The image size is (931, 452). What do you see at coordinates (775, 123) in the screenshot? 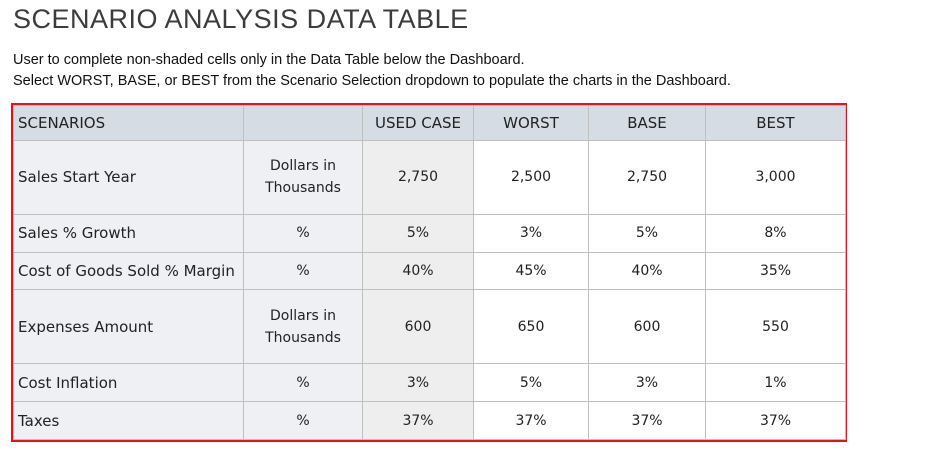
I see `header-cell: BEST` at bounding box center [775, 123].